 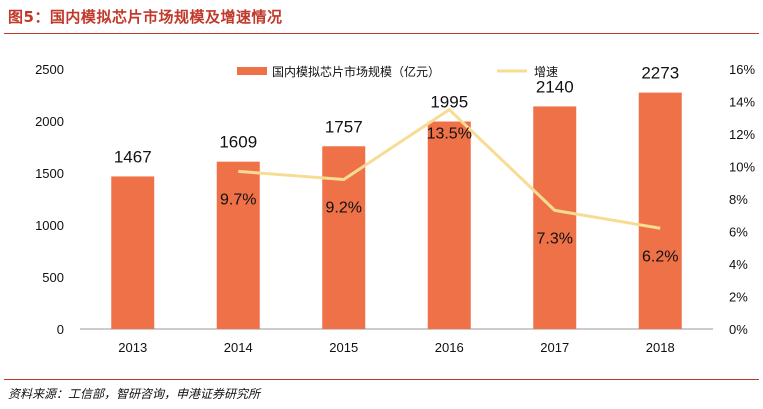 What do you see at coordinates (60, 329) in the screenshot?
I see `y-left-tick-label: 0` at bounding box center [60, 329].